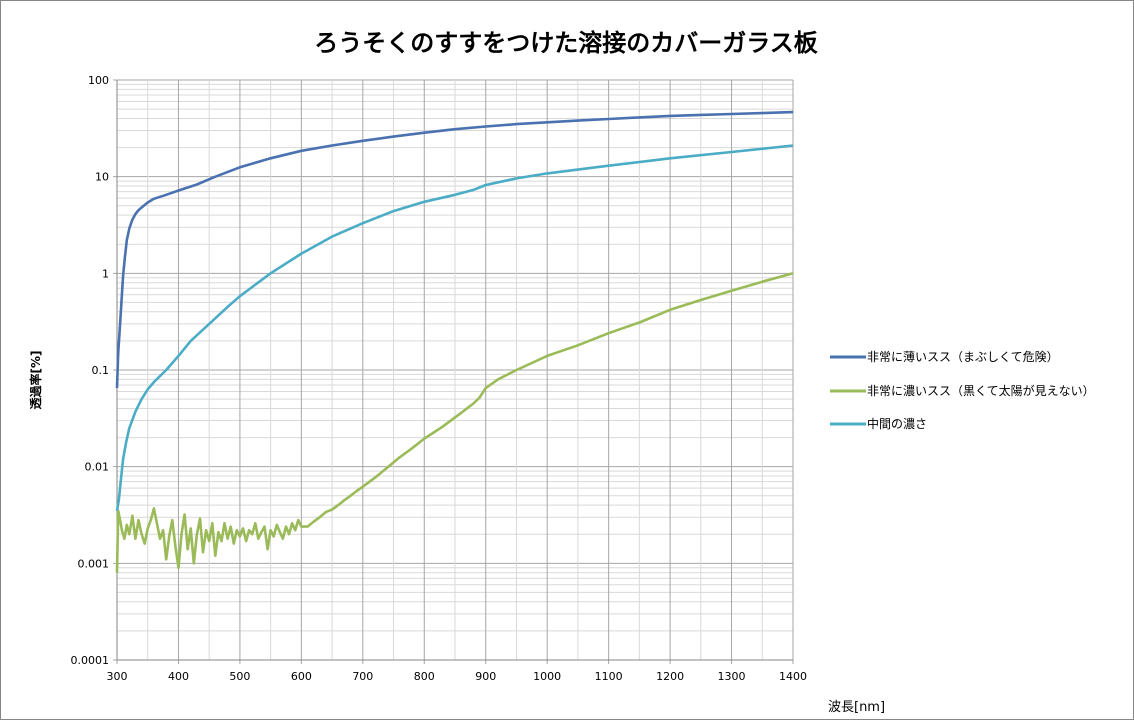 This screenshot has width=1134, height=720. What do you see at coordinates (547, 676) in the screenshot?
I see `x-tick-label: 1000` at bounding box center [547, 676].